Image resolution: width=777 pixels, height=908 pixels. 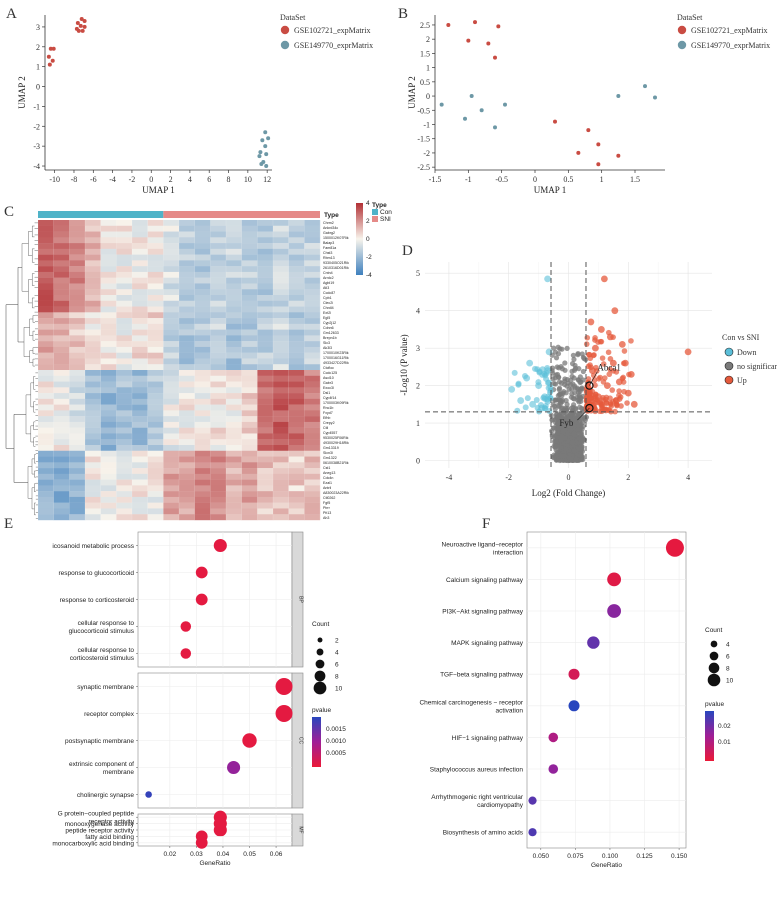 I want to click on gene-label: Cdnn6, so click(x=328, y=328).